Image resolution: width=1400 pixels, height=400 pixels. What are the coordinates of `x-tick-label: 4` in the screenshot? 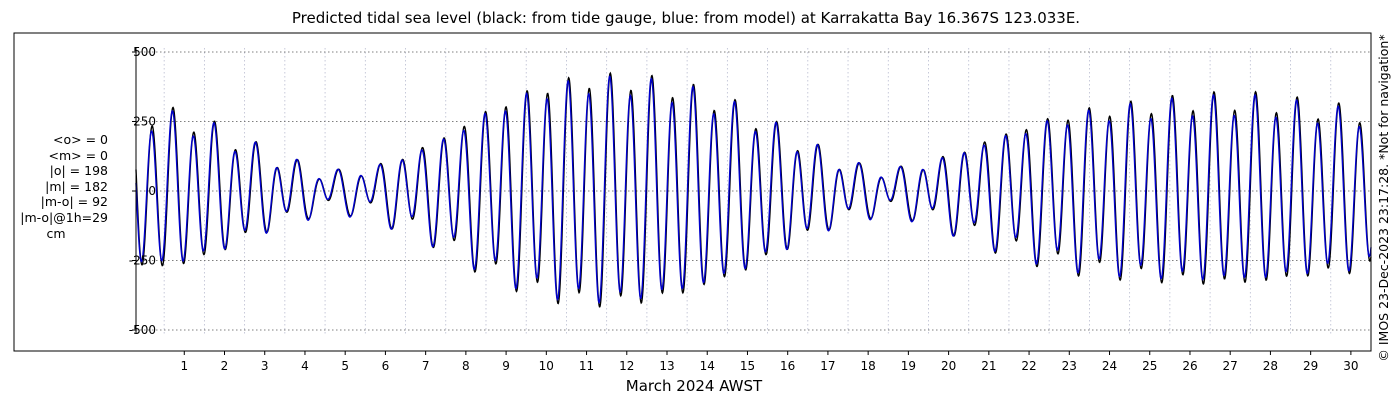 It's located at (305, 366).